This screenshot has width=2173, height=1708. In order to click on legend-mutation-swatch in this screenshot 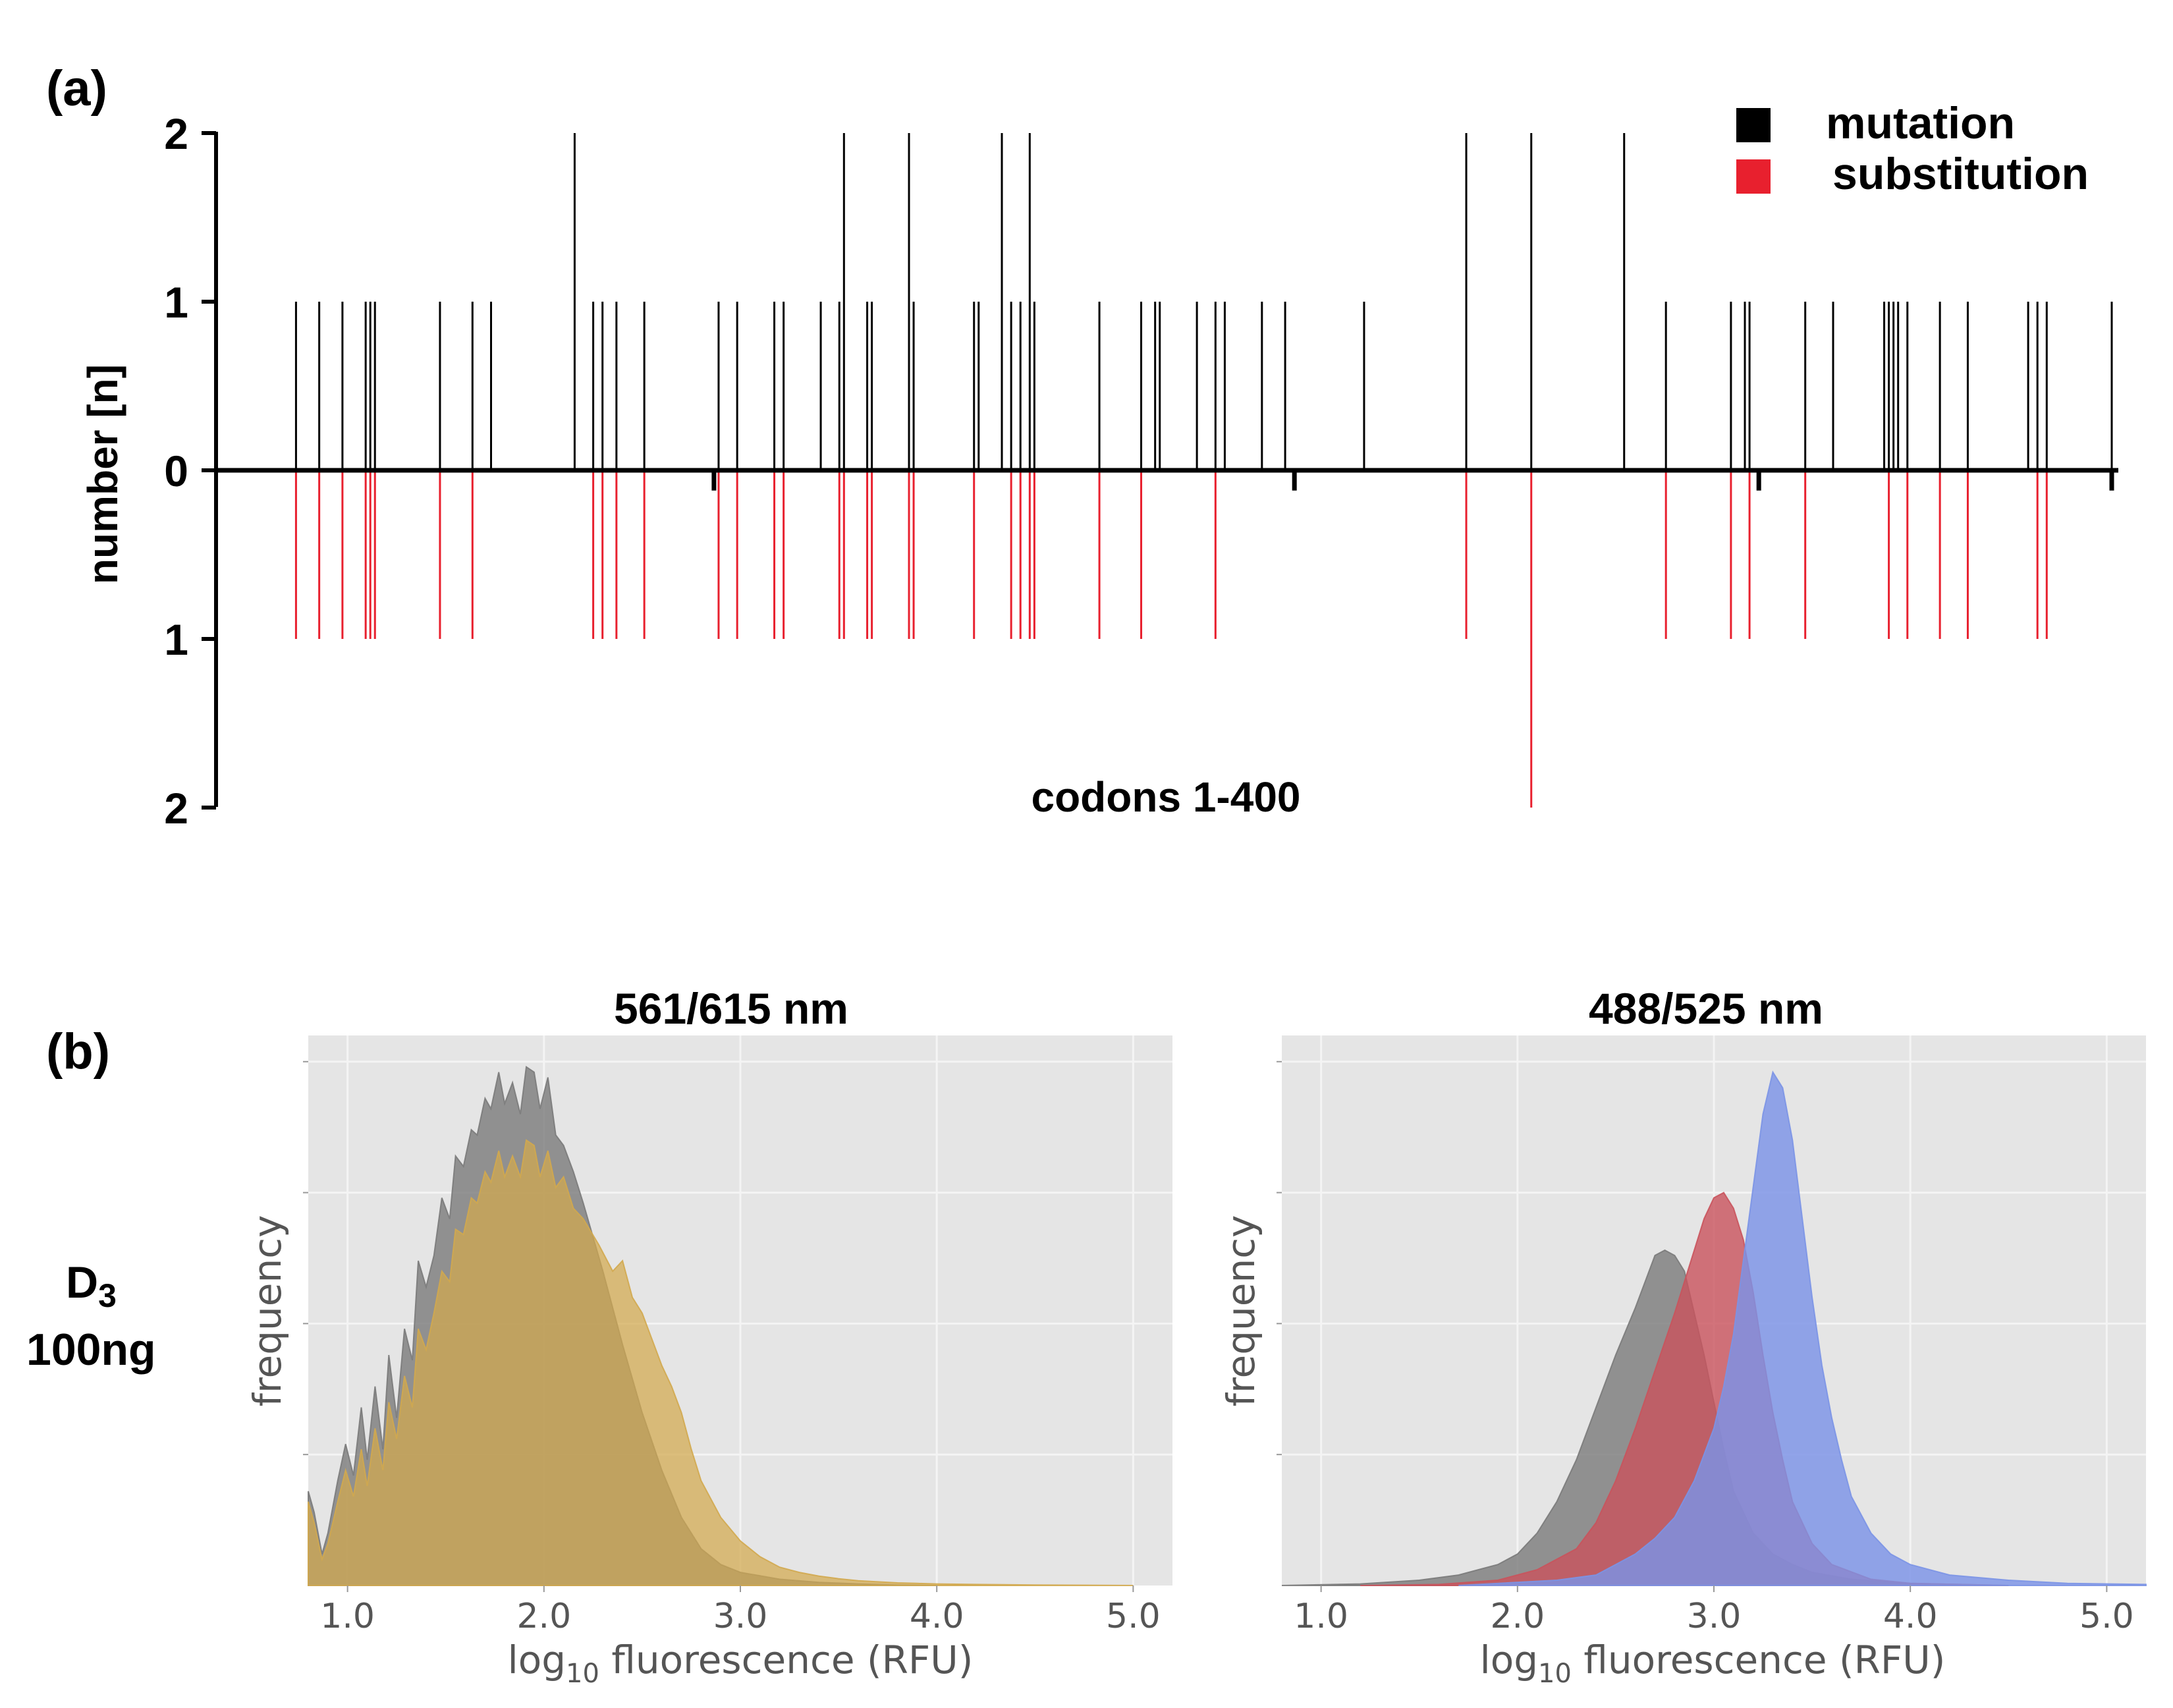, I will do `click(1753, 125)`.